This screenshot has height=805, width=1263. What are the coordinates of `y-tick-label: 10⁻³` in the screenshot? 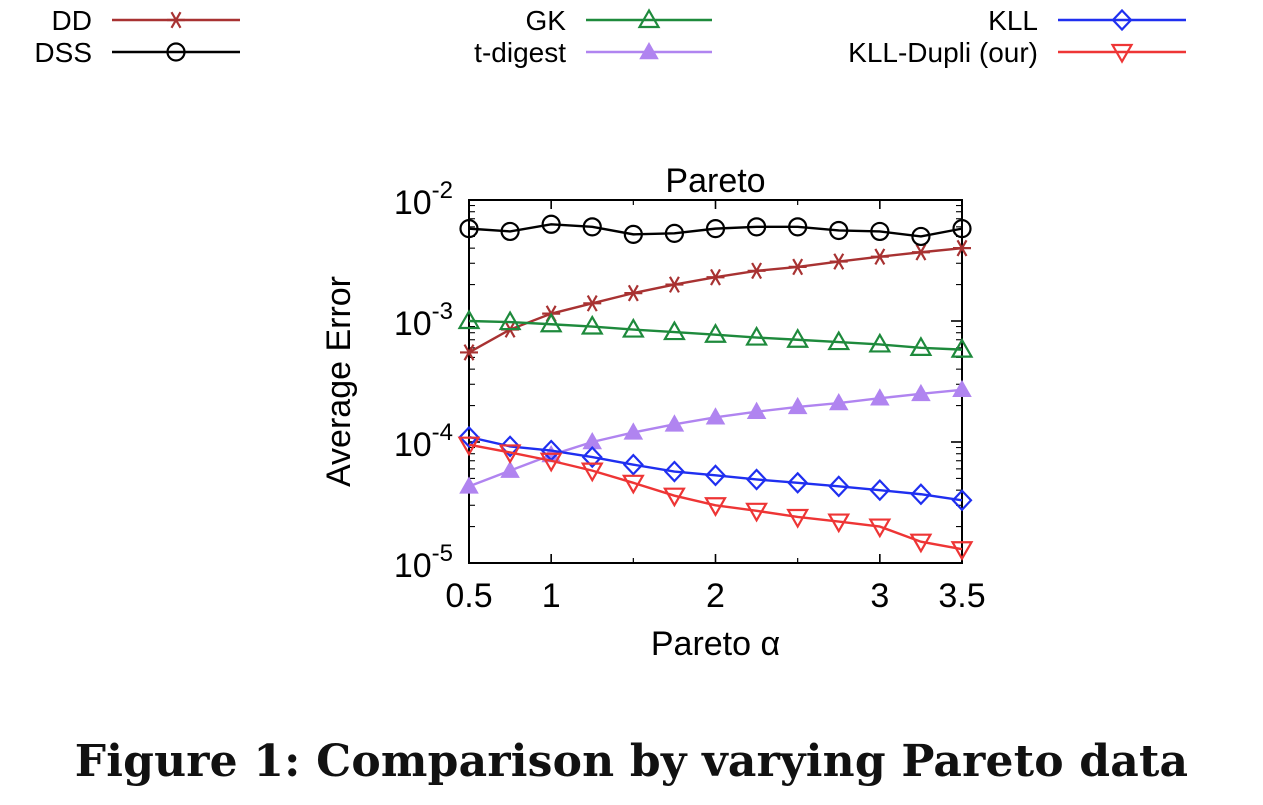 It's located at (423, 320).